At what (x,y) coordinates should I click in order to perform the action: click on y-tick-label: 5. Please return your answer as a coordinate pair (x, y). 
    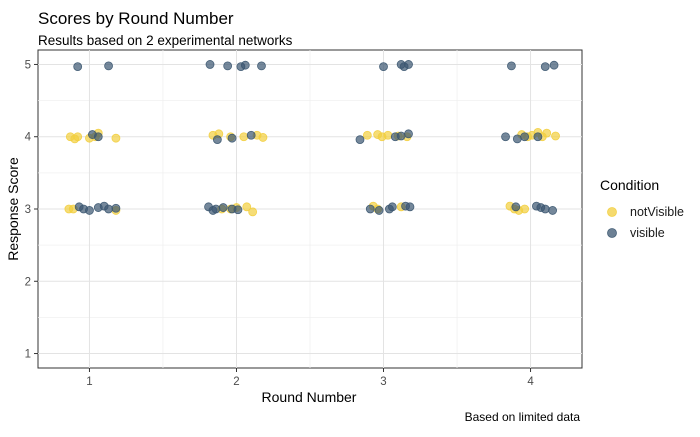
    Looking at the image, I should click on (28, 65).